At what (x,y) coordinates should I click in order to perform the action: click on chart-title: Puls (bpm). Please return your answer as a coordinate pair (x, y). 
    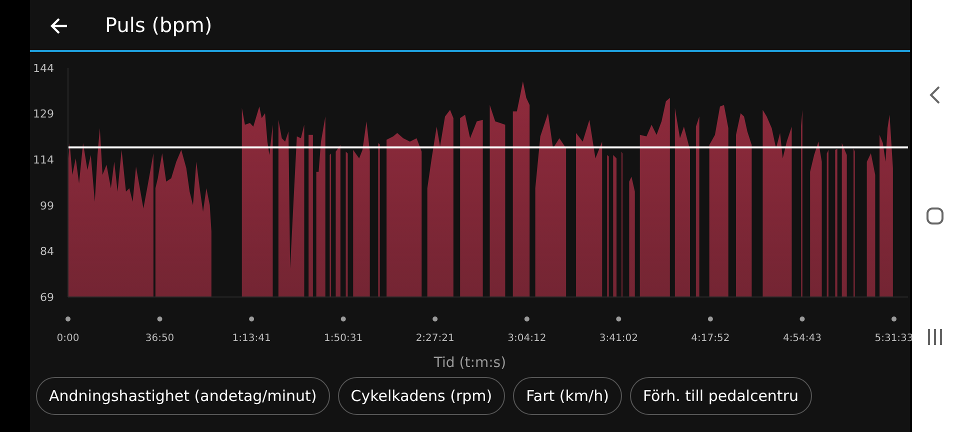
    Looking at the image, I should click on (158, 25).